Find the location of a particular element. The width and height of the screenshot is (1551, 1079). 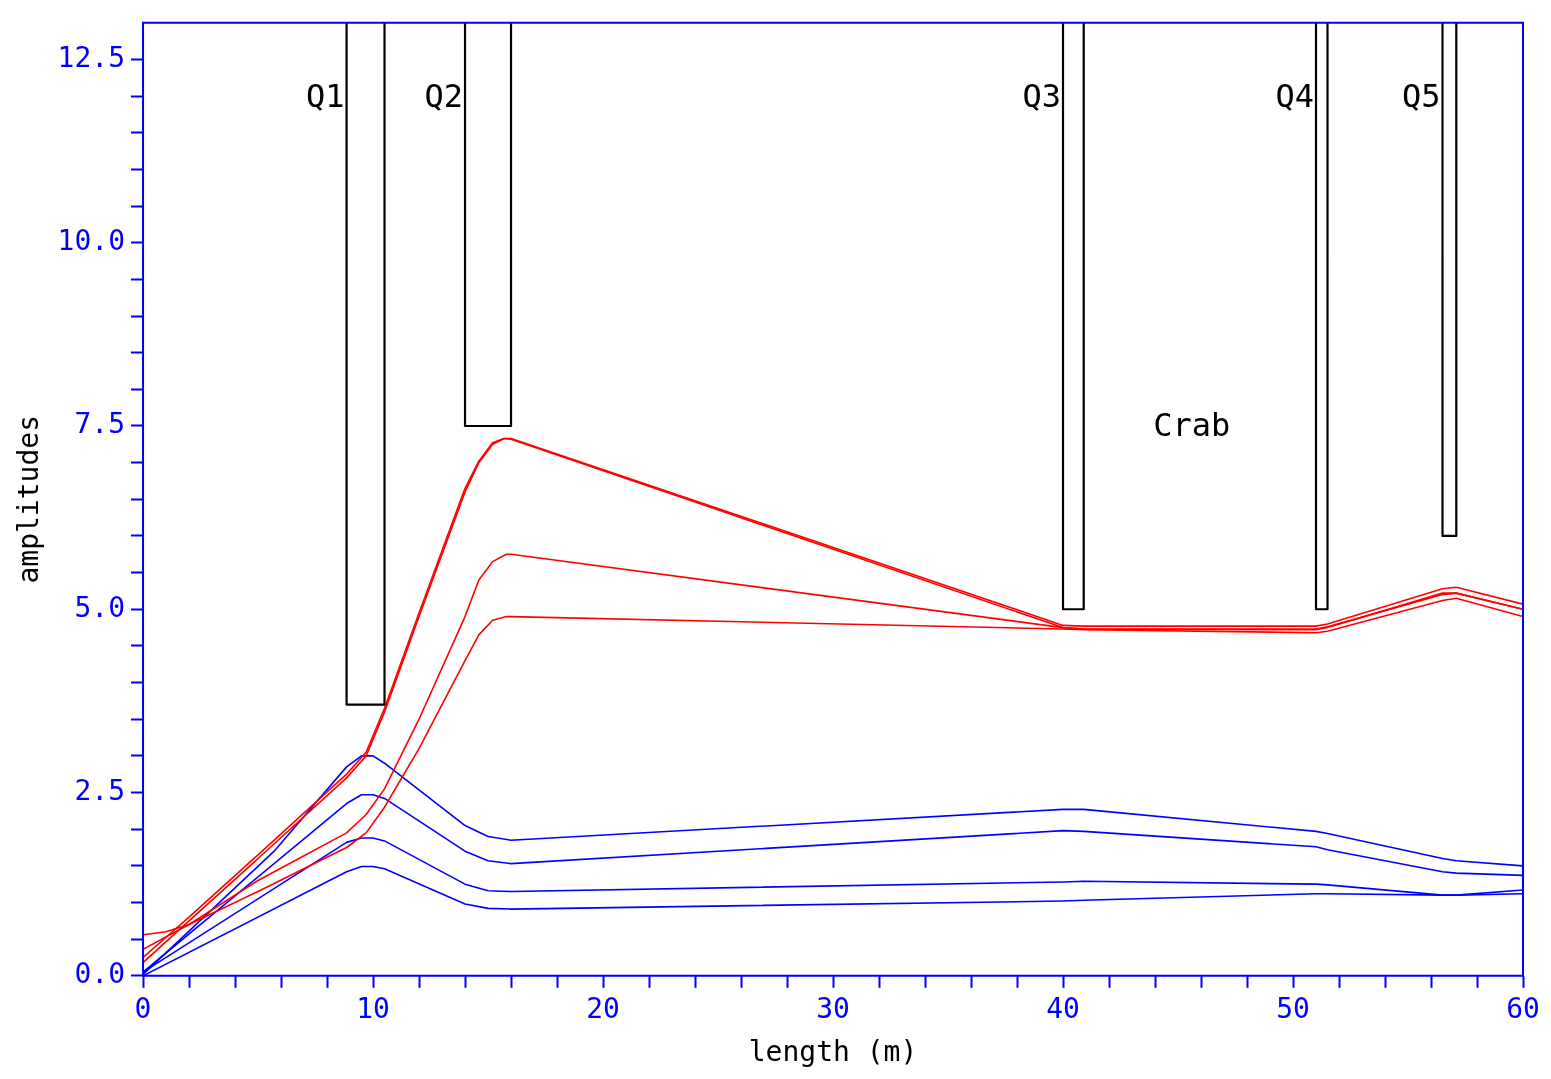

series-label: Q1 is located at coordinates (325, 96).